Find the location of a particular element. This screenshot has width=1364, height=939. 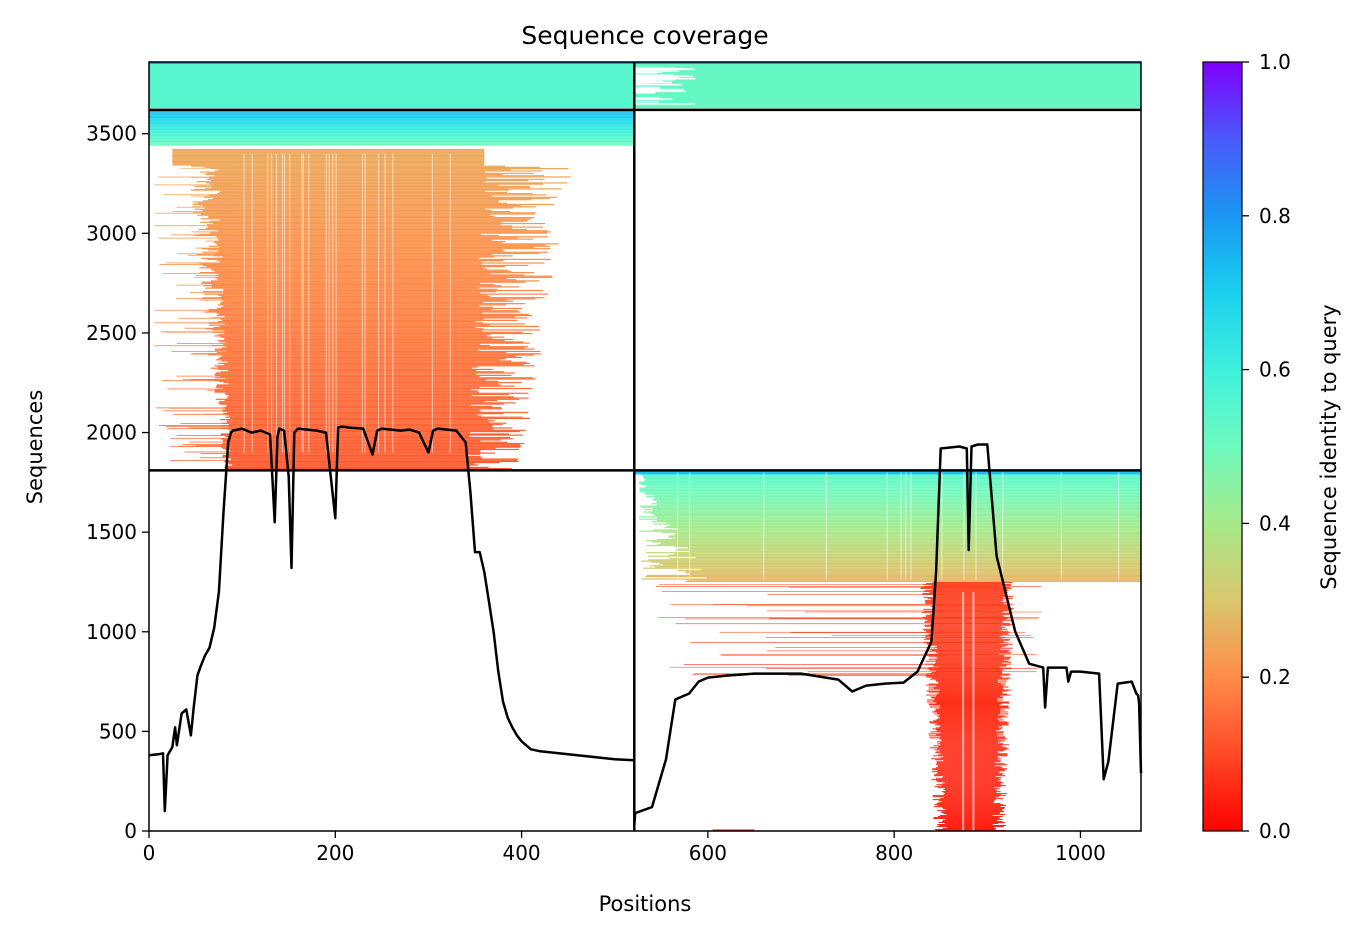

chart-title: Sequence coverage is located at coordinates (644, 35).